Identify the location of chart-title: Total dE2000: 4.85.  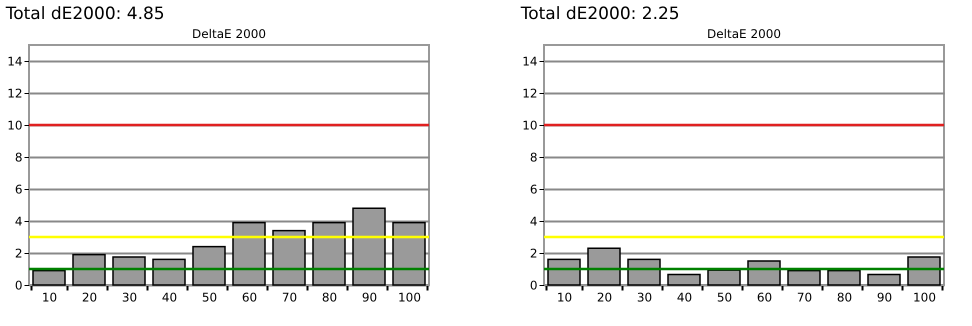
(84, 14).